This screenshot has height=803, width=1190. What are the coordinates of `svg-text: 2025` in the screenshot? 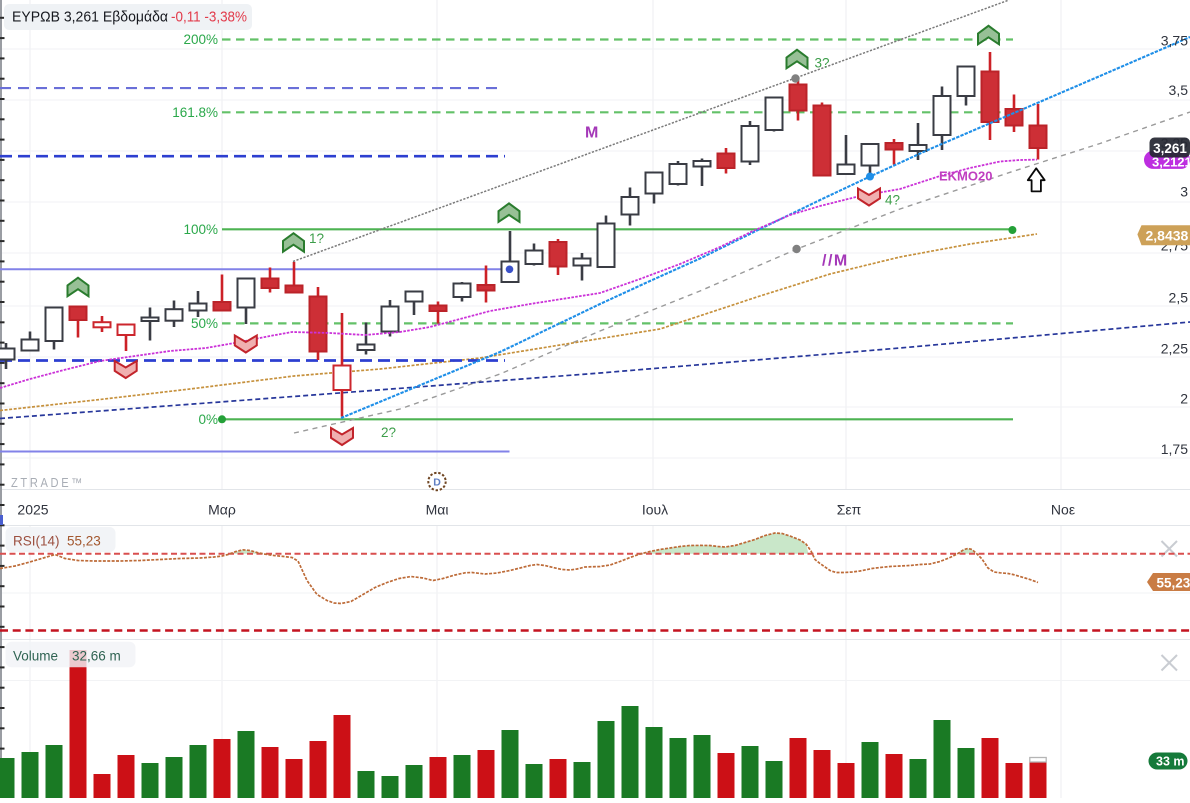 It's located at (32, 510).